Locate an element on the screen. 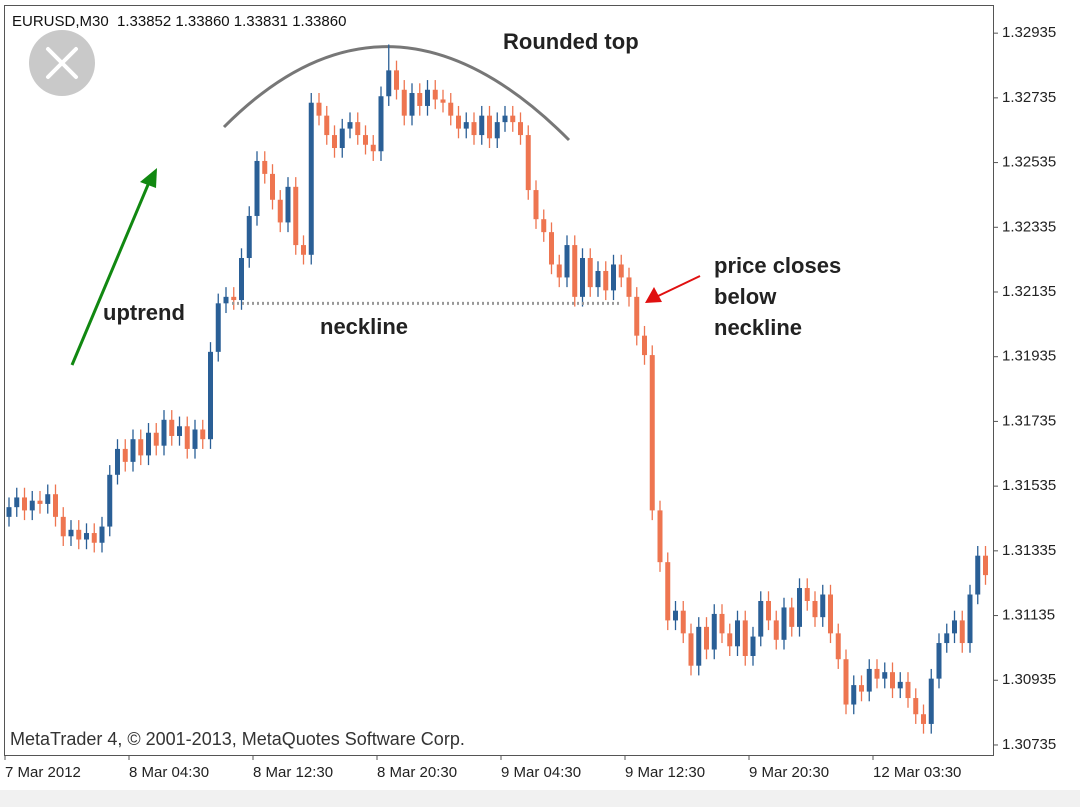  rounded-top-arc is located at coordinates (396, 93).